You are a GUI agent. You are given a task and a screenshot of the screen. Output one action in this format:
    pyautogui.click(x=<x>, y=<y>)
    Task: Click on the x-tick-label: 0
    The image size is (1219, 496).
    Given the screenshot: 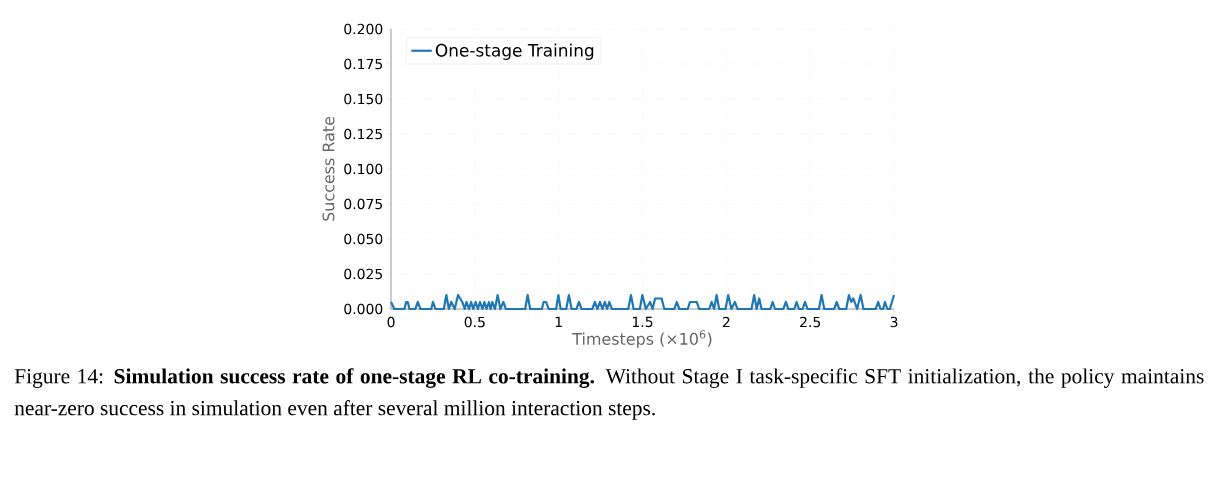 What is the action you would take?
    pyautogui.click(x=391, y=322)
    